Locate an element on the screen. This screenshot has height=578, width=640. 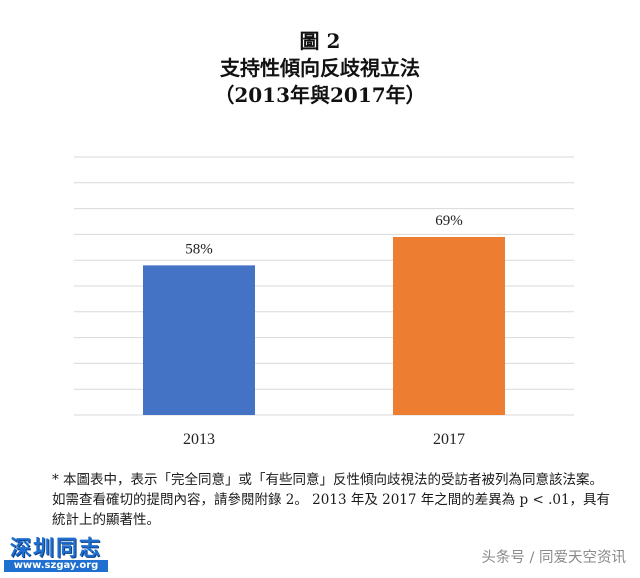
title-main: 支持性傾向反歧視立法 is located at coordinates (320, 68).